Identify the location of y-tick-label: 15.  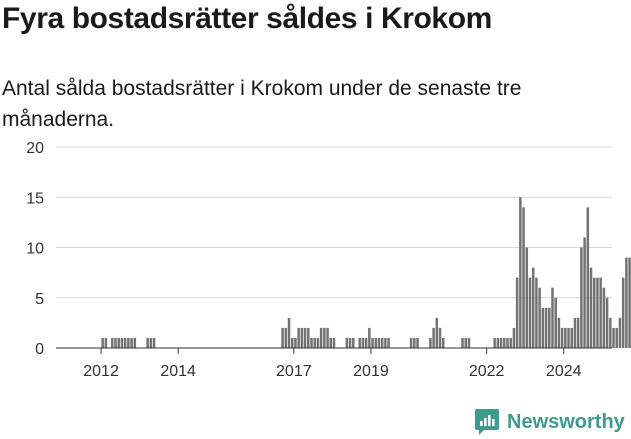
(35, 198).